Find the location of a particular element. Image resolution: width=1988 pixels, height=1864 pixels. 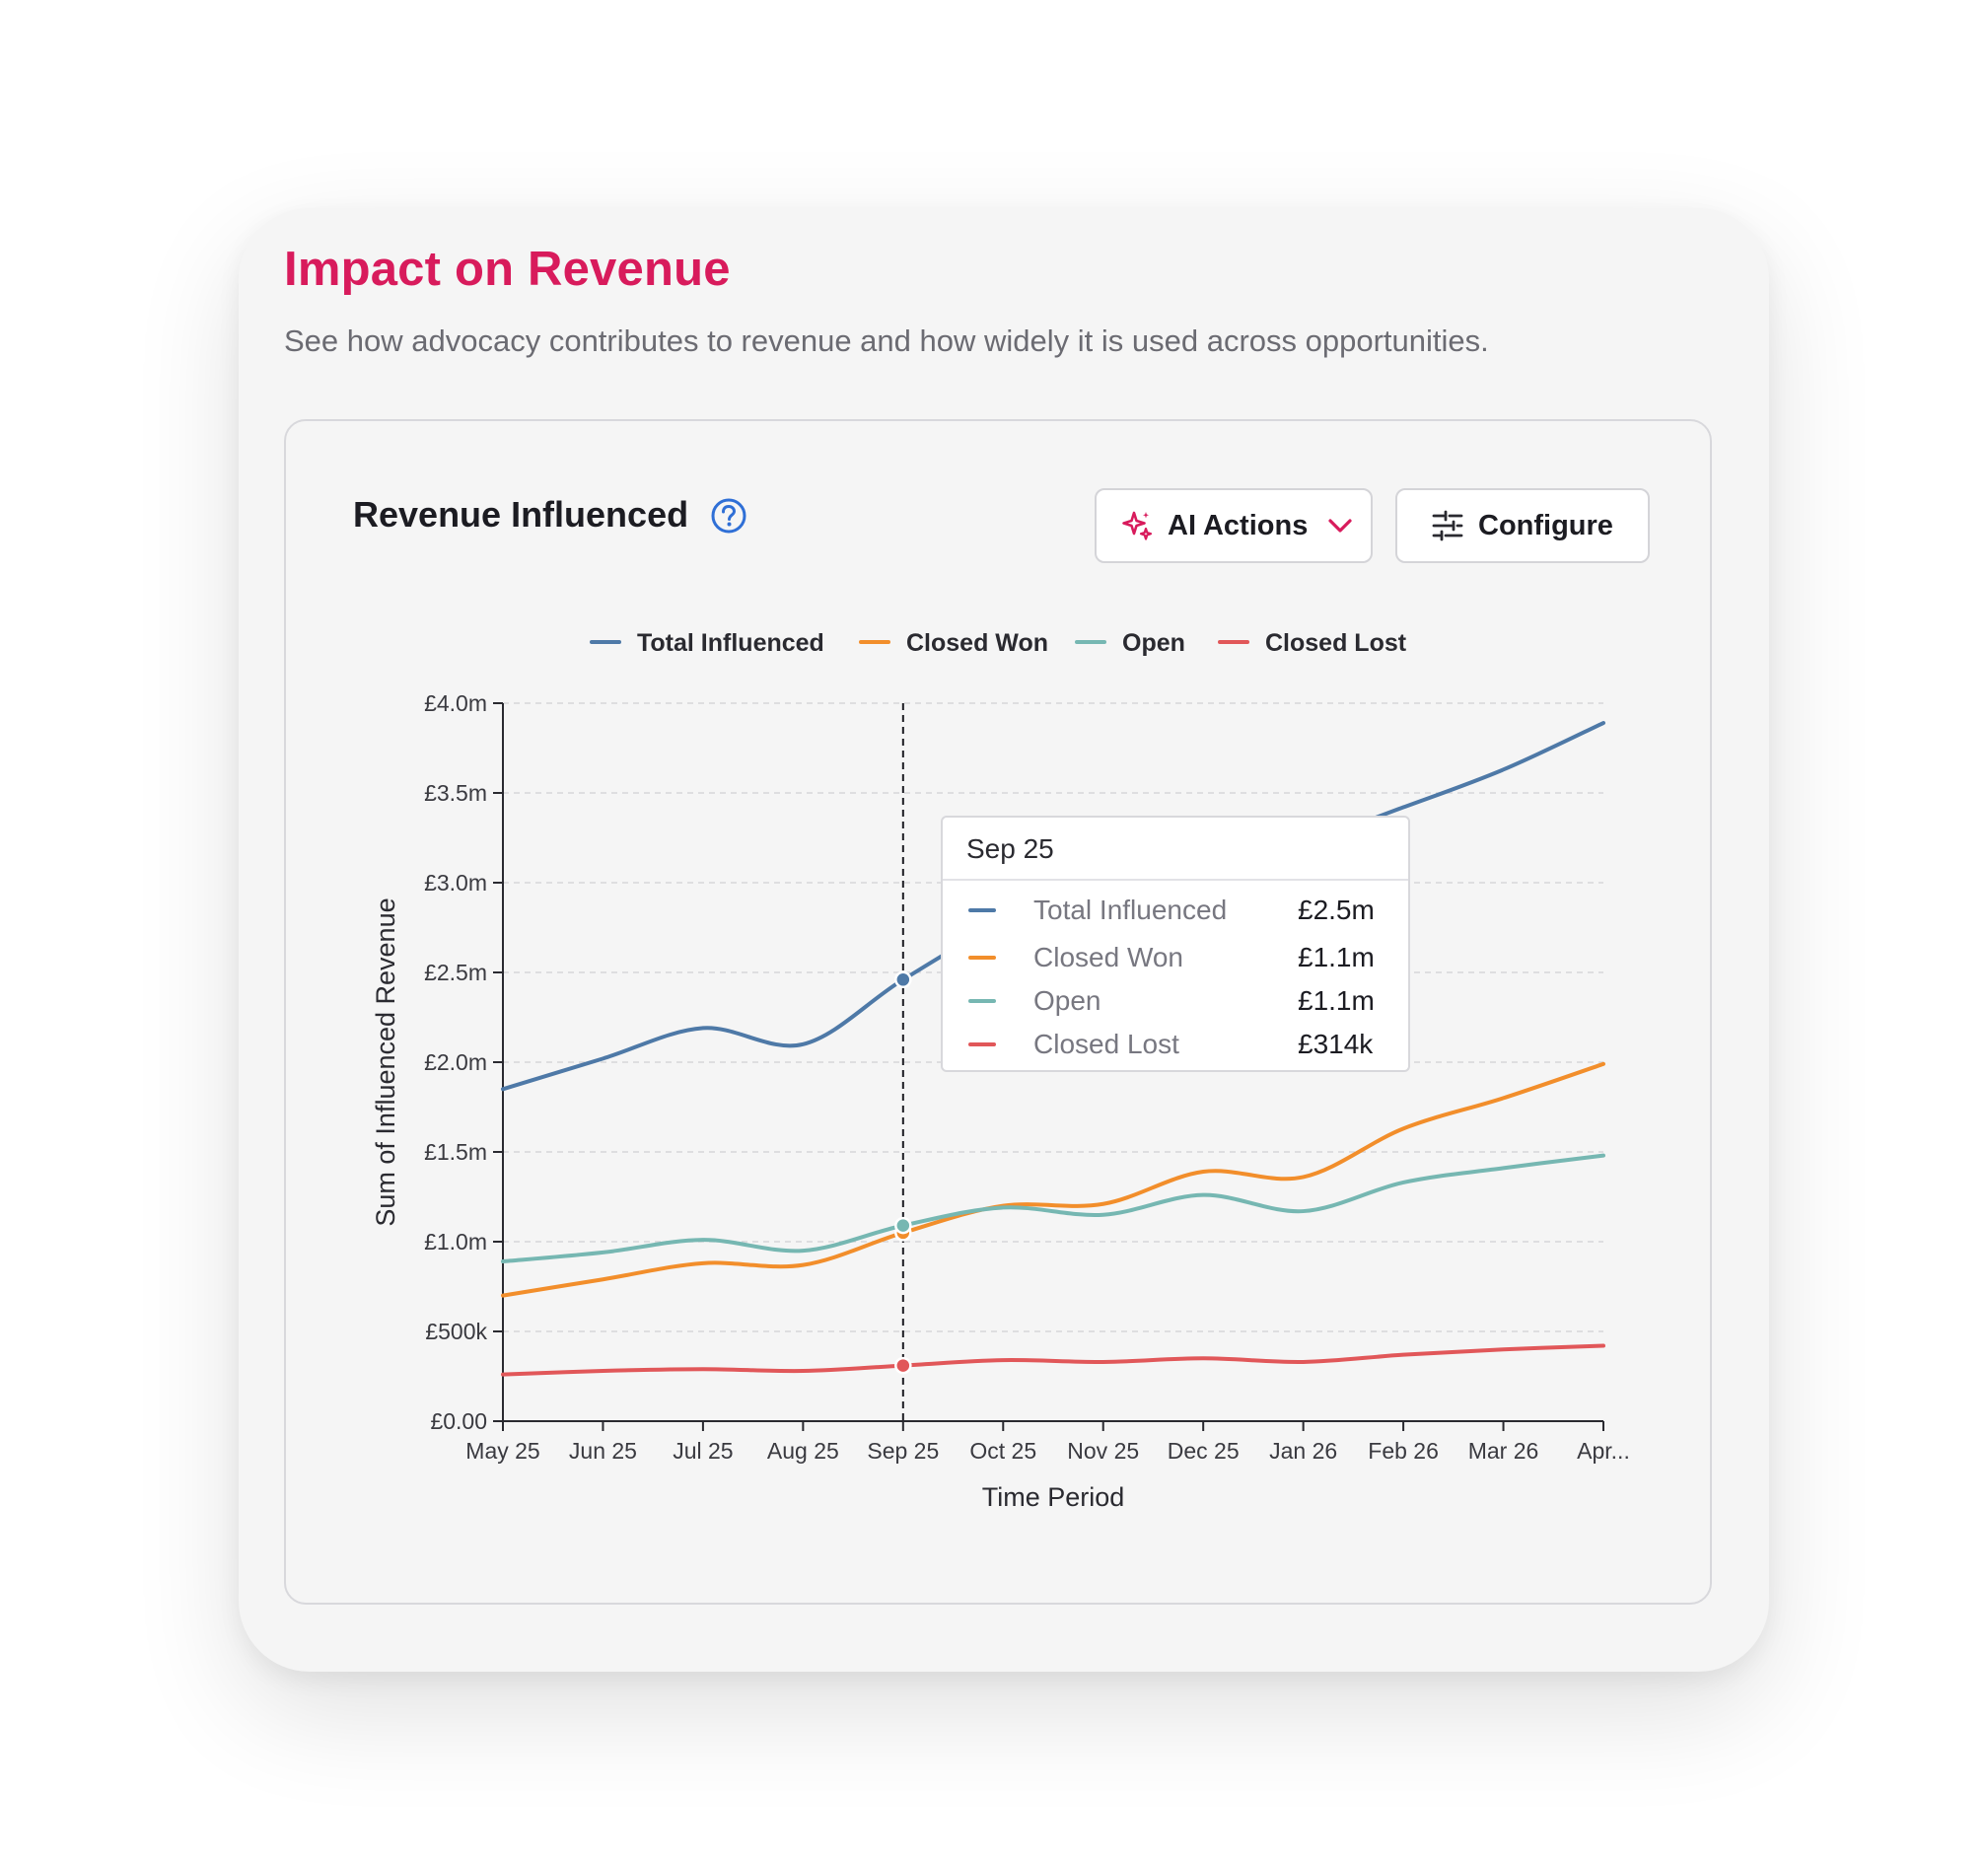

series-line-closed-won is located at coordinates (1053, 1179).